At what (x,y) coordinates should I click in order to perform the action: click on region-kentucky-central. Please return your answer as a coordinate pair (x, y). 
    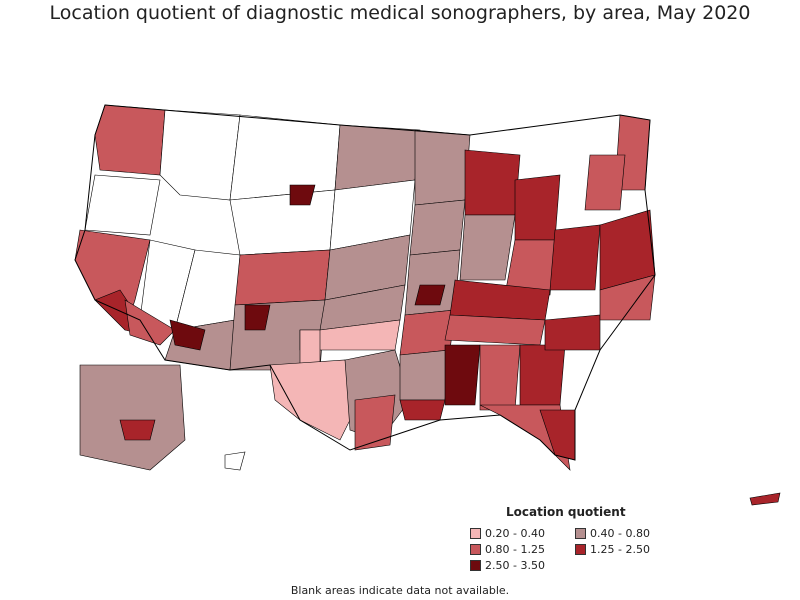
    Looking at the image, I should click on (430, 295).